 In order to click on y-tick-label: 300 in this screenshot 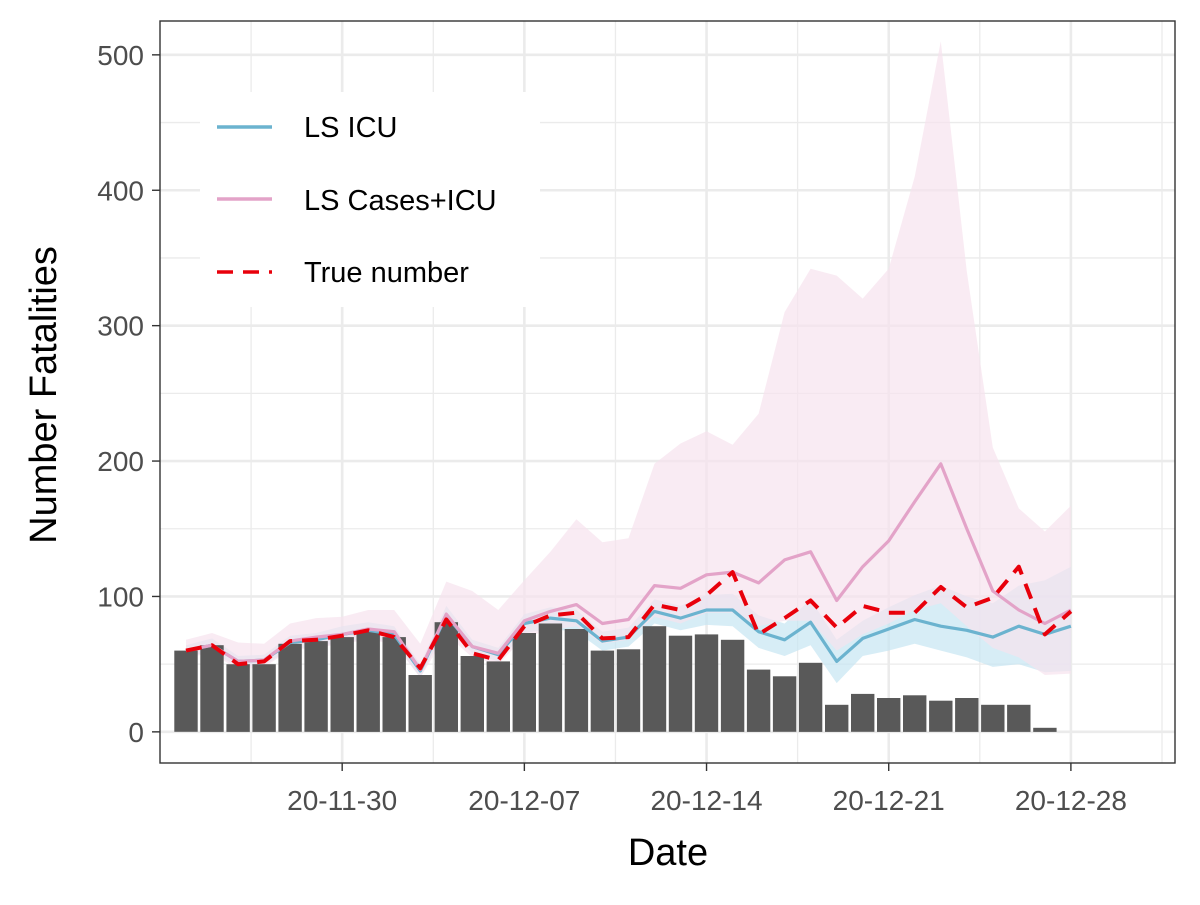, I will do `click(120, 326)`.